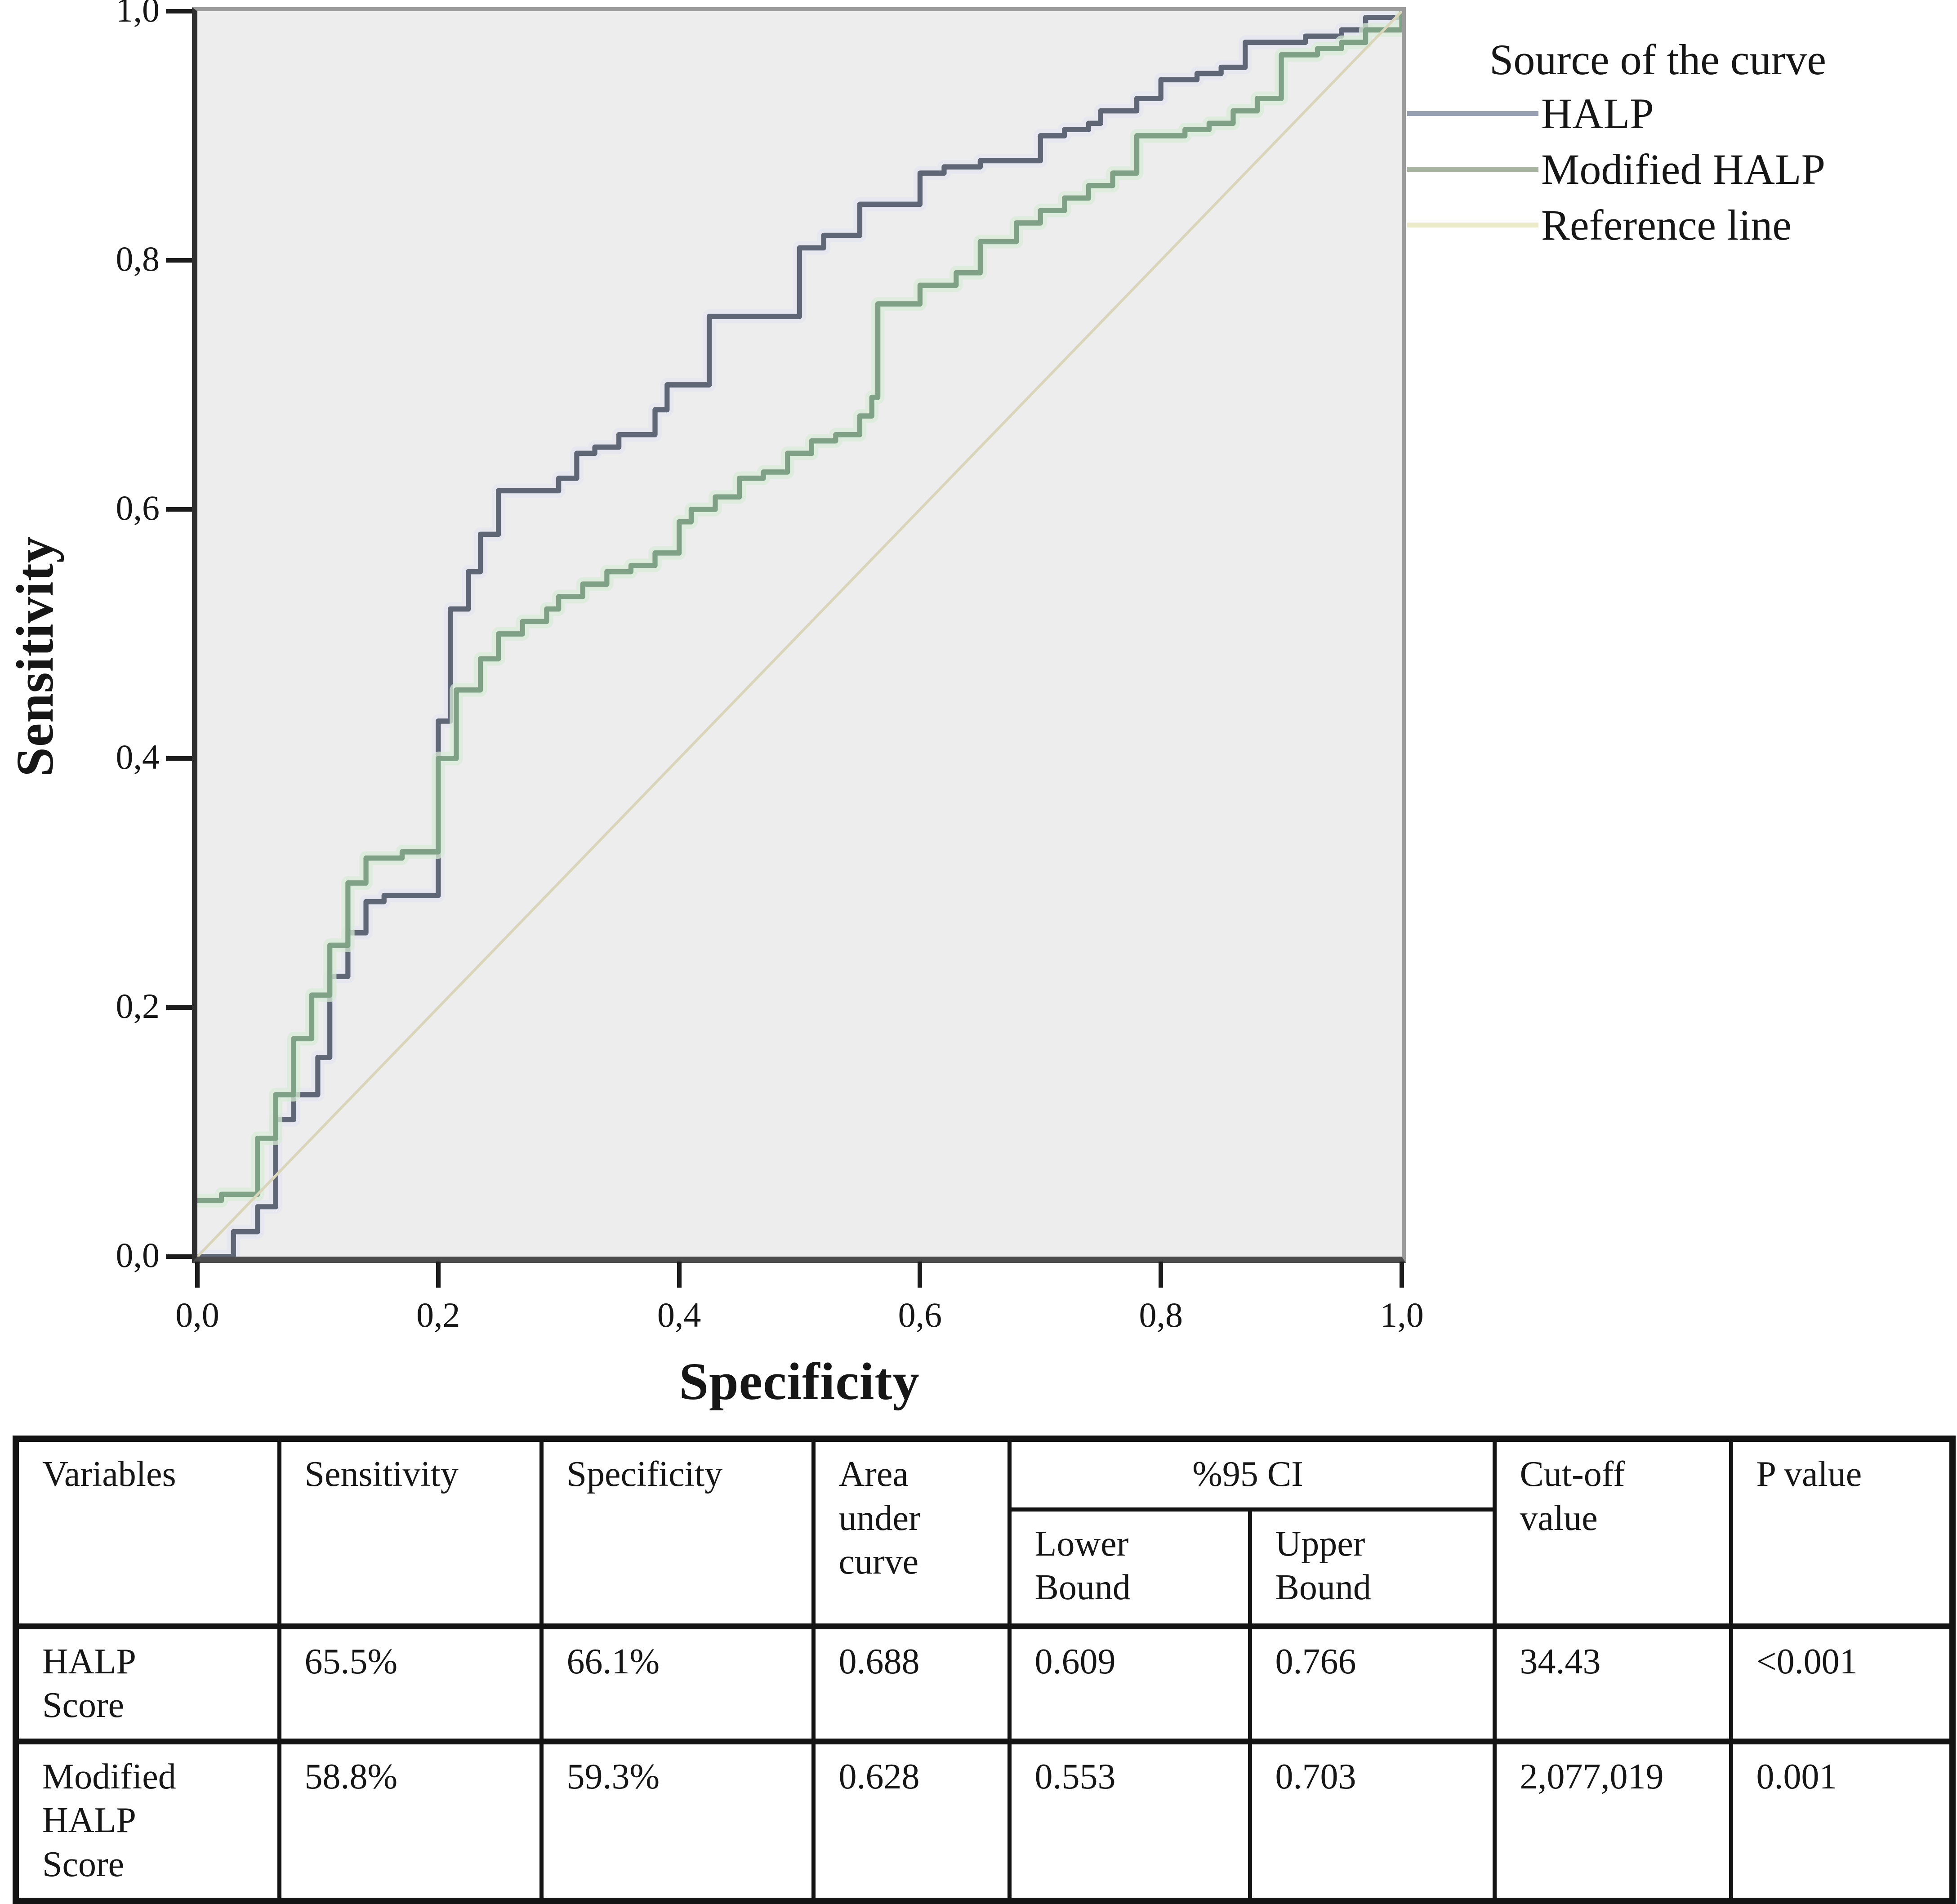  Describe the element at coordinates (677, 1683) in the screenshot. I see `cell-specificity: 66.1%` at that location.